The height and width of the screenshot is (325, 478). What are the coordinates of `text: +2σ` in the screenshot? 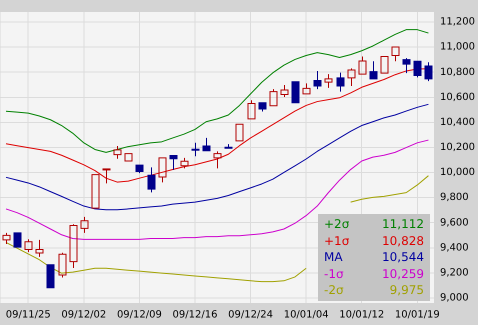 It's located at (337, 224).